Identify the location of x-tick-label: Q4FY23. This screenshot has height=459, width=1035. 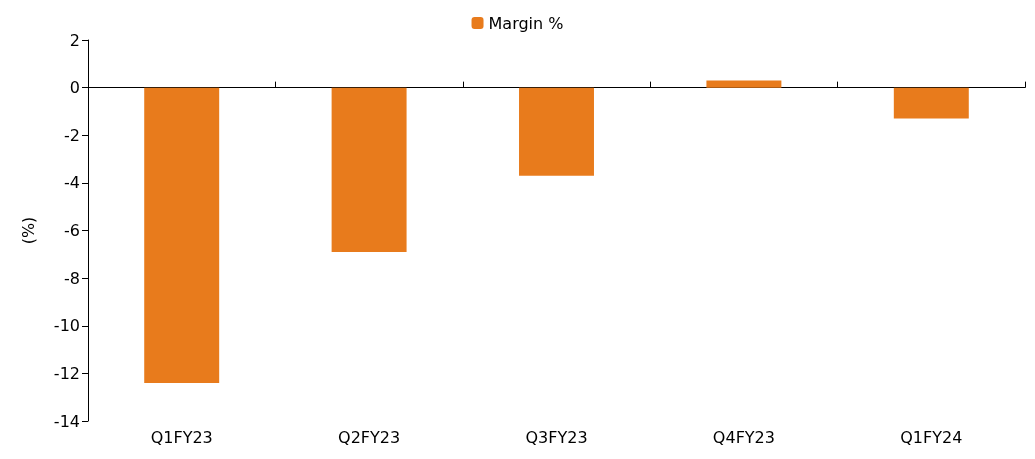
(743, 437).